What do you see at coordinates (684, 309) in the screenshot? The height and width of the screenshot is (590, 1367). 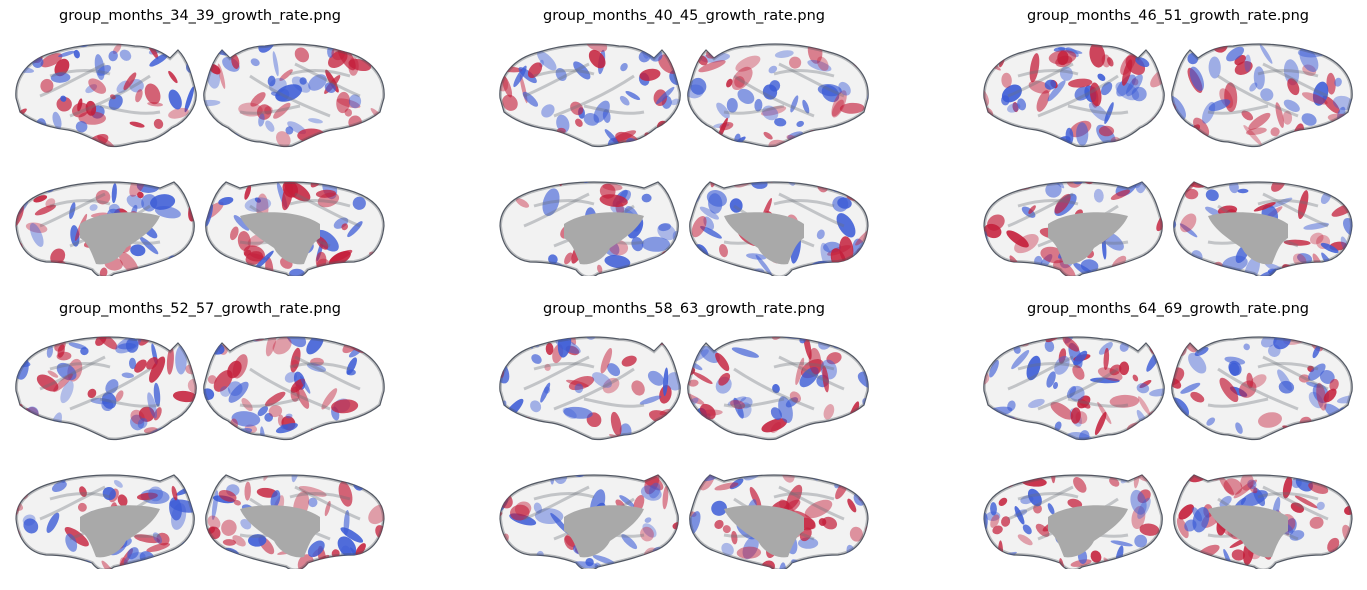 I see `panel-title: group_months_58_63_growth_rate.png` at bounding box center [684, 309].